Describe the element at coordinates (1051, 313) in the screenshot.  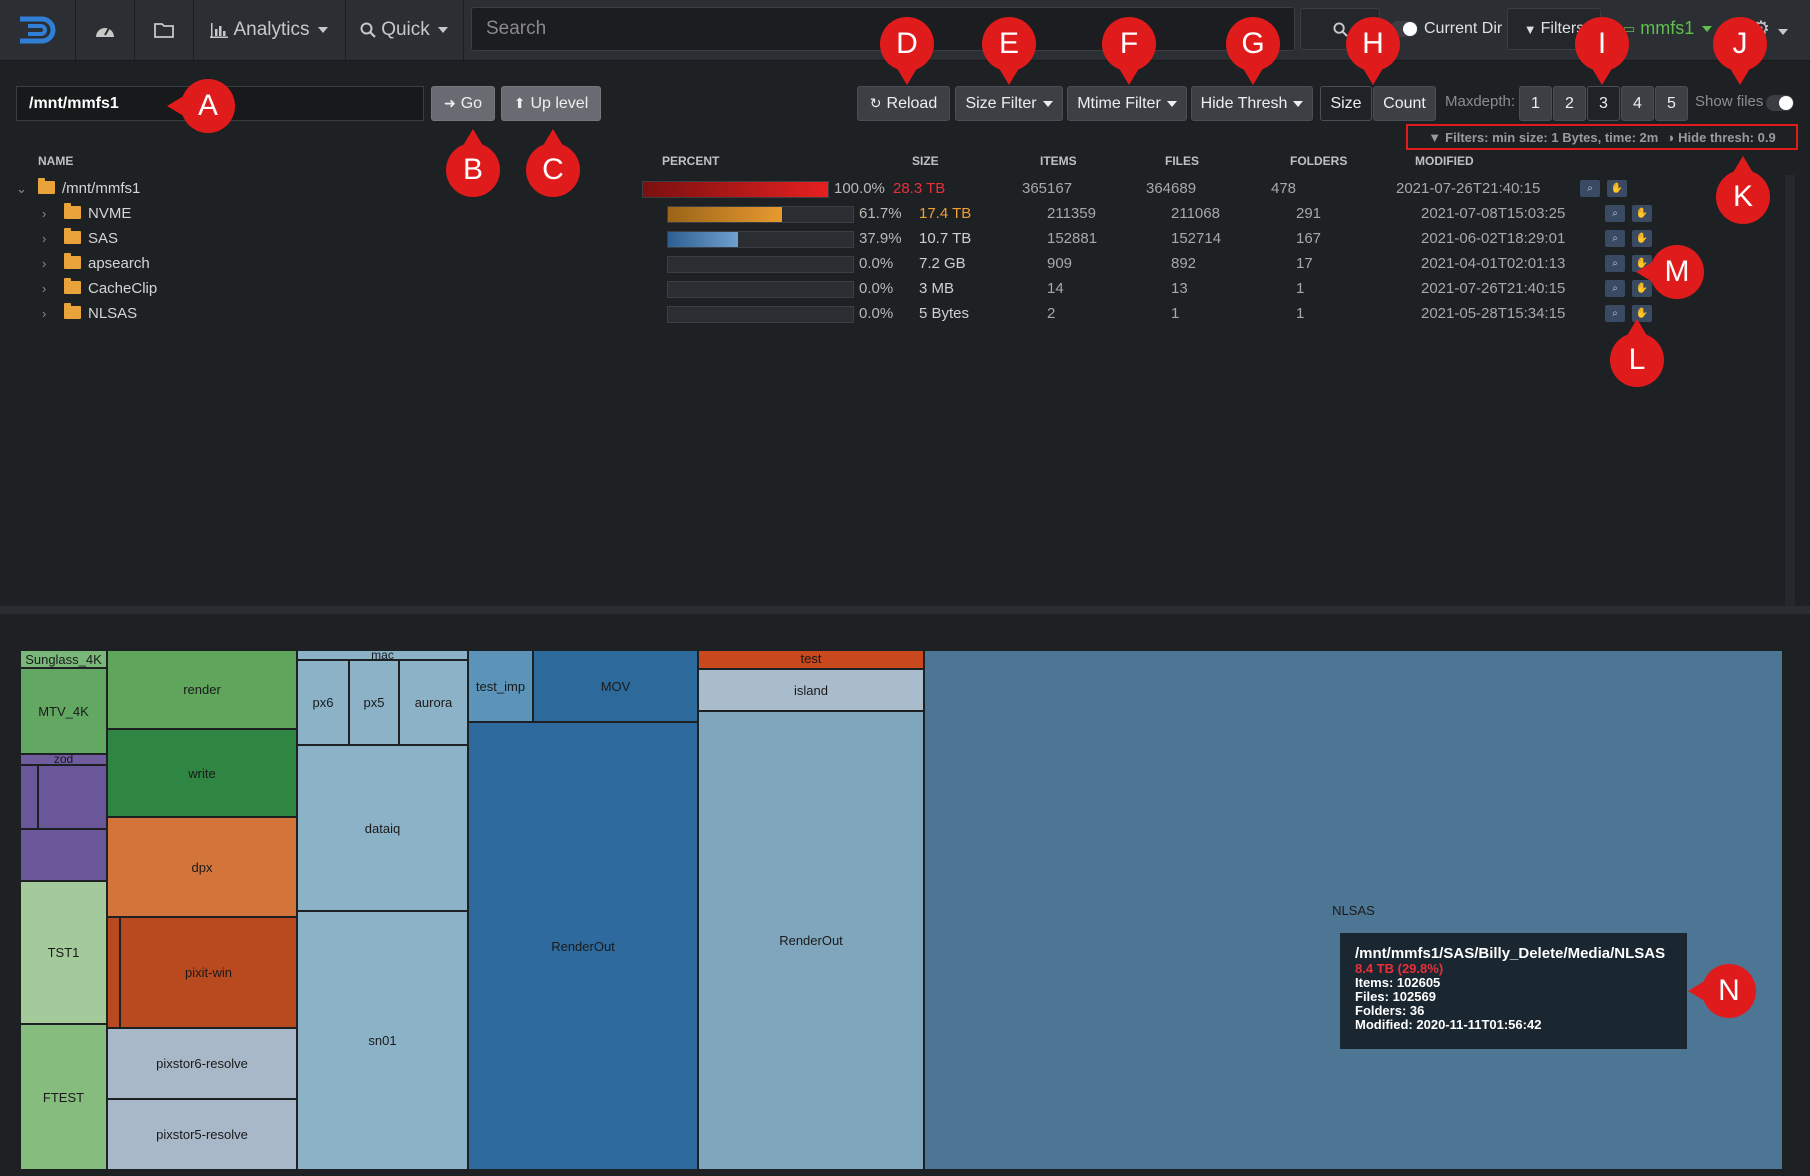
I see `row-items: 2` at that location.